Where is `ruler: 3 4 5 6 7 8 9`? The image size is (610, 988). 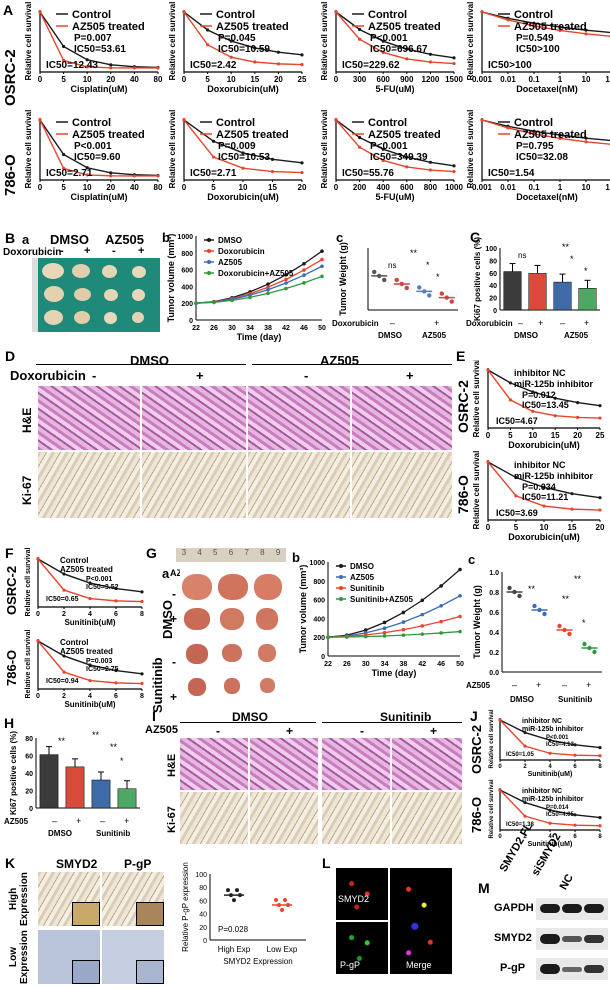 ruler: 3 4 5 6 7 8 9 is located at coordinates (231, 555).